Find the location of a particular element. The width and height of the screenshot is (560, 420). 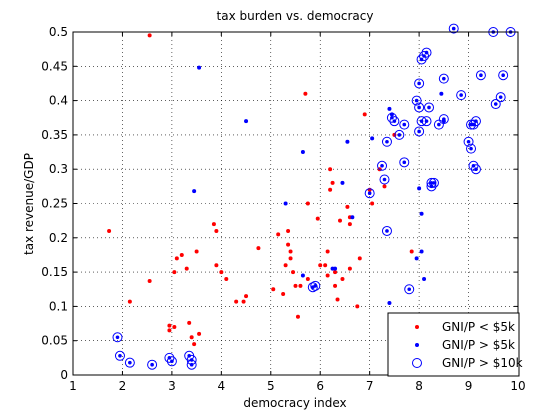

y-tick-label: 0.05 is located at coordinates (54, 341).